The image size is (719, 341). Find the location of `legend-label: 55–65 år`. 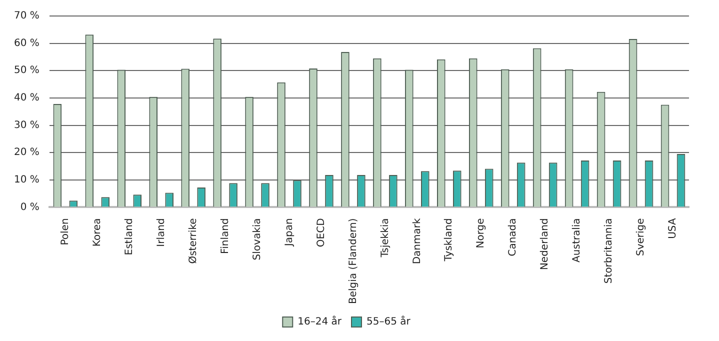

legend-label: 55–65 år is located at coordinates (389, 322).